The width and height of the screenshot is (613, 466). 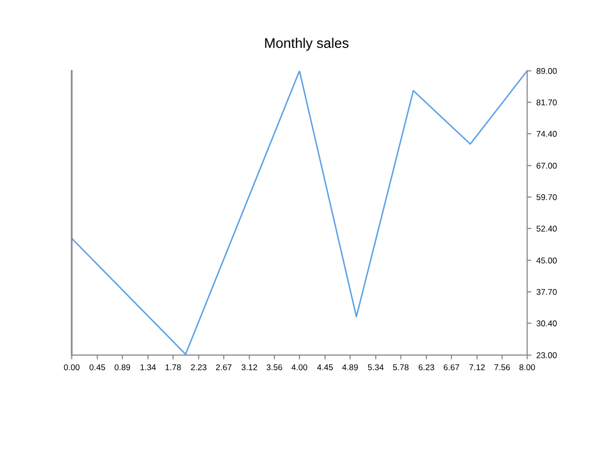 I want to click on y-tick-label: 89.00, so click(x=546, y=71).